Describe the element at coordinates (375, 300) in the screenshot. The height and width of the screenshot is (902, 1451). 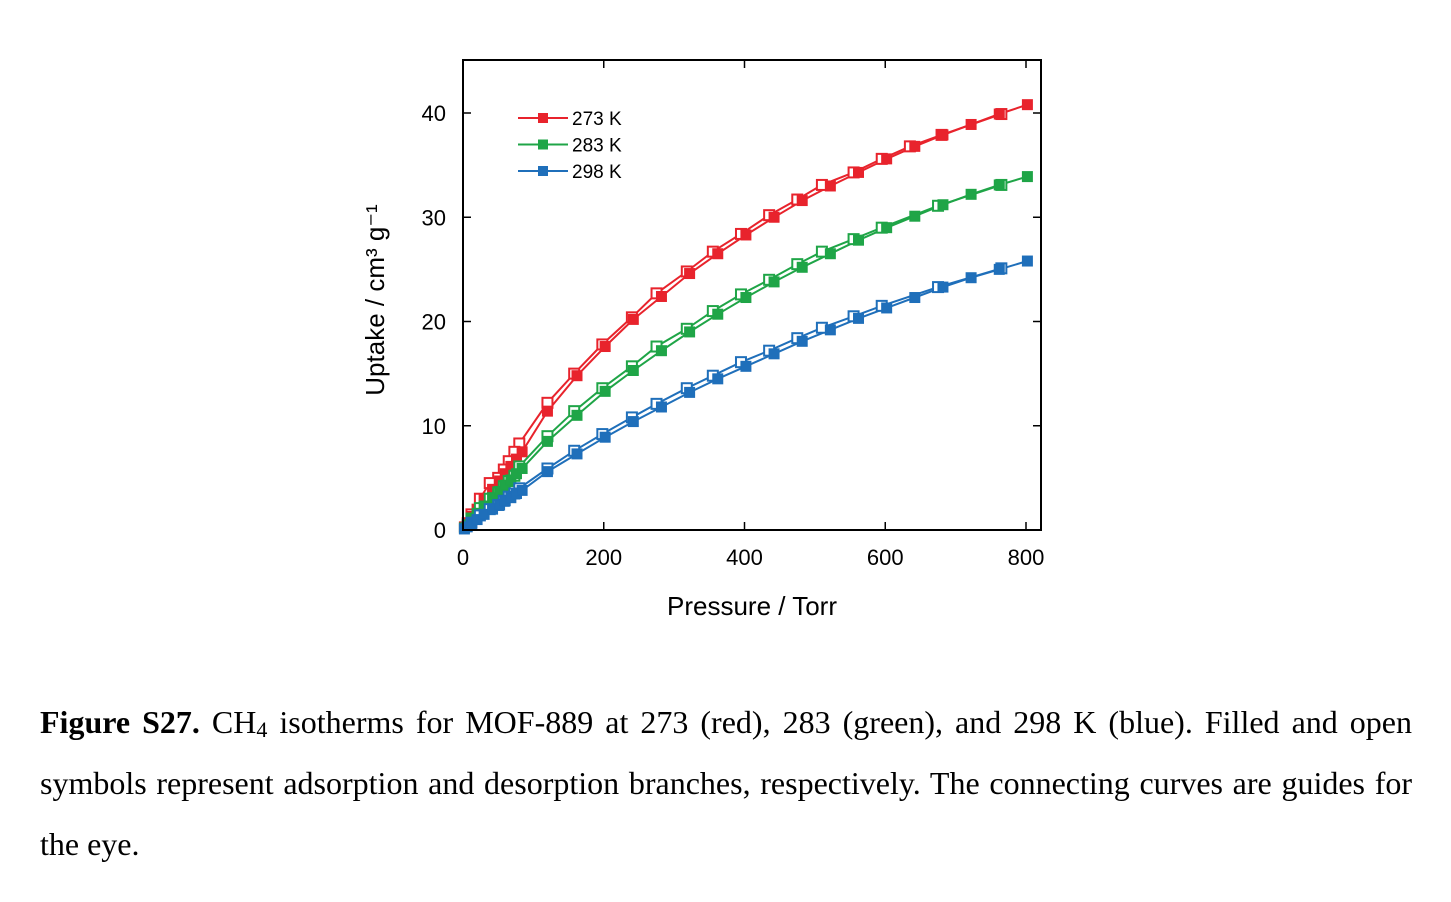
I see `y-axis-title: Uptake / cm³ g⁻¹` at that location.